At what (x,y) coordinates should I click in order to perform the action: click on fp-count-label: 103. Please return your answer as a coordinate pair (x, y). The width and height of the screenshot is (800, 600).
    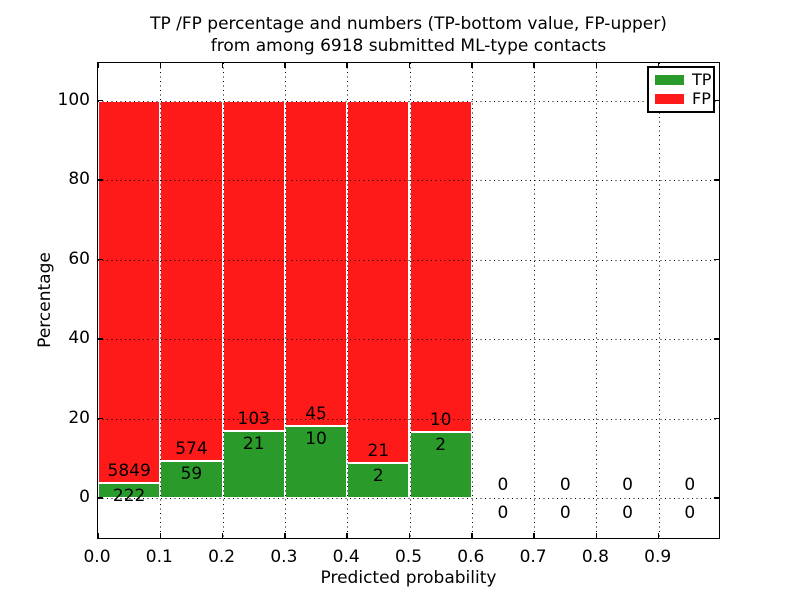
    Looking at the image, I should click on (253, 418).